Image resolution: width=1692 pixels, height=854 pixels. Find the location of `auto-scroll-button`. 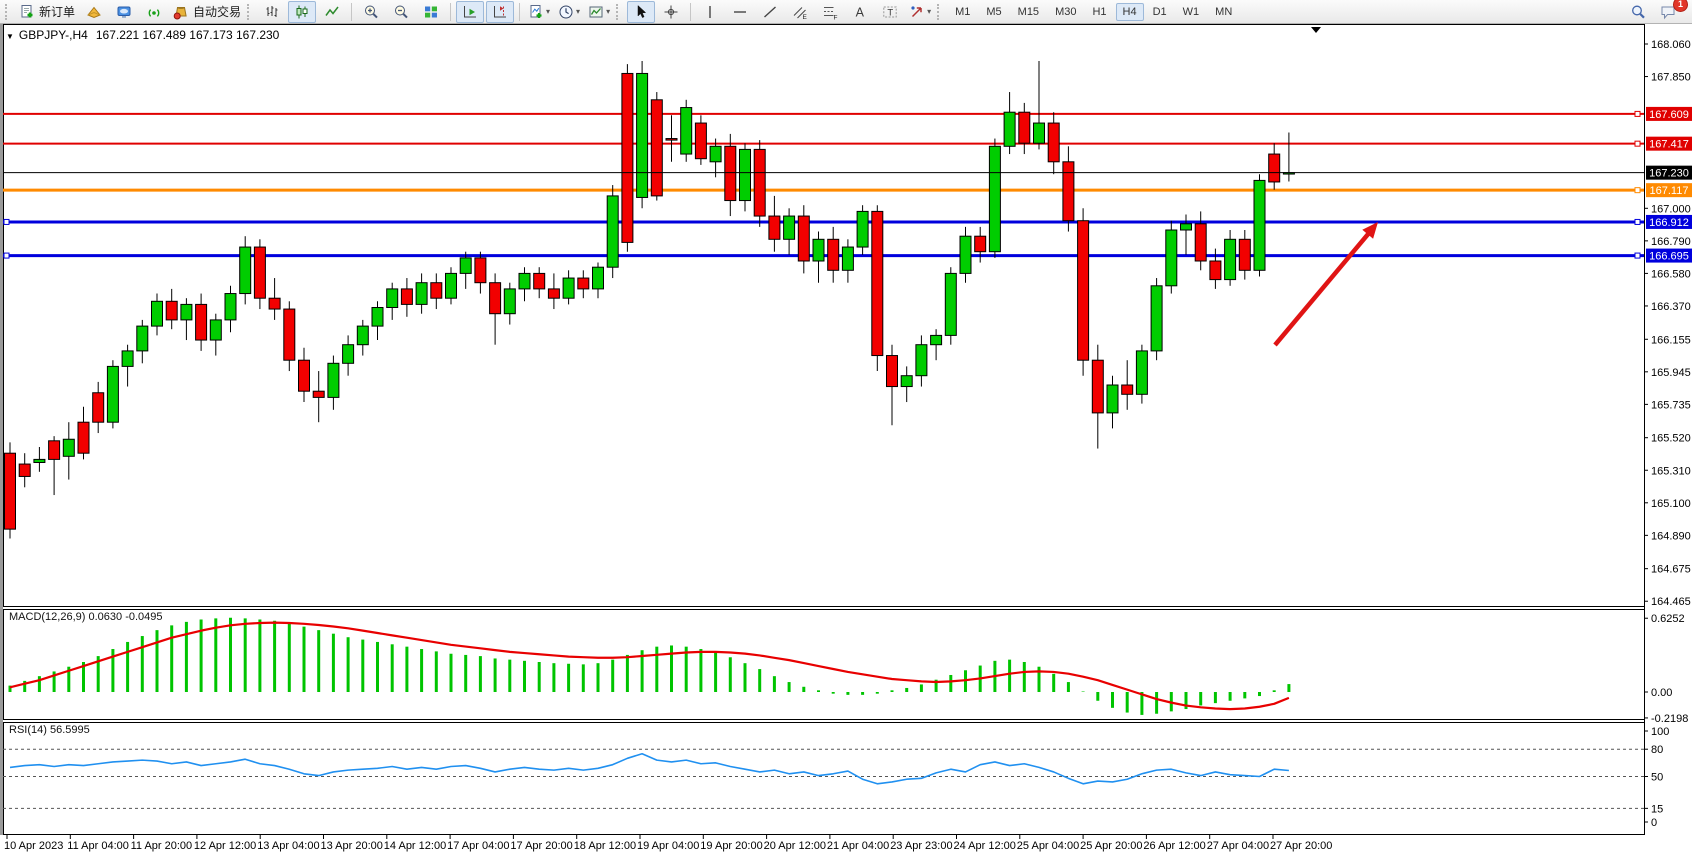

auto-scroll-button is located at coordinates (470, 11).